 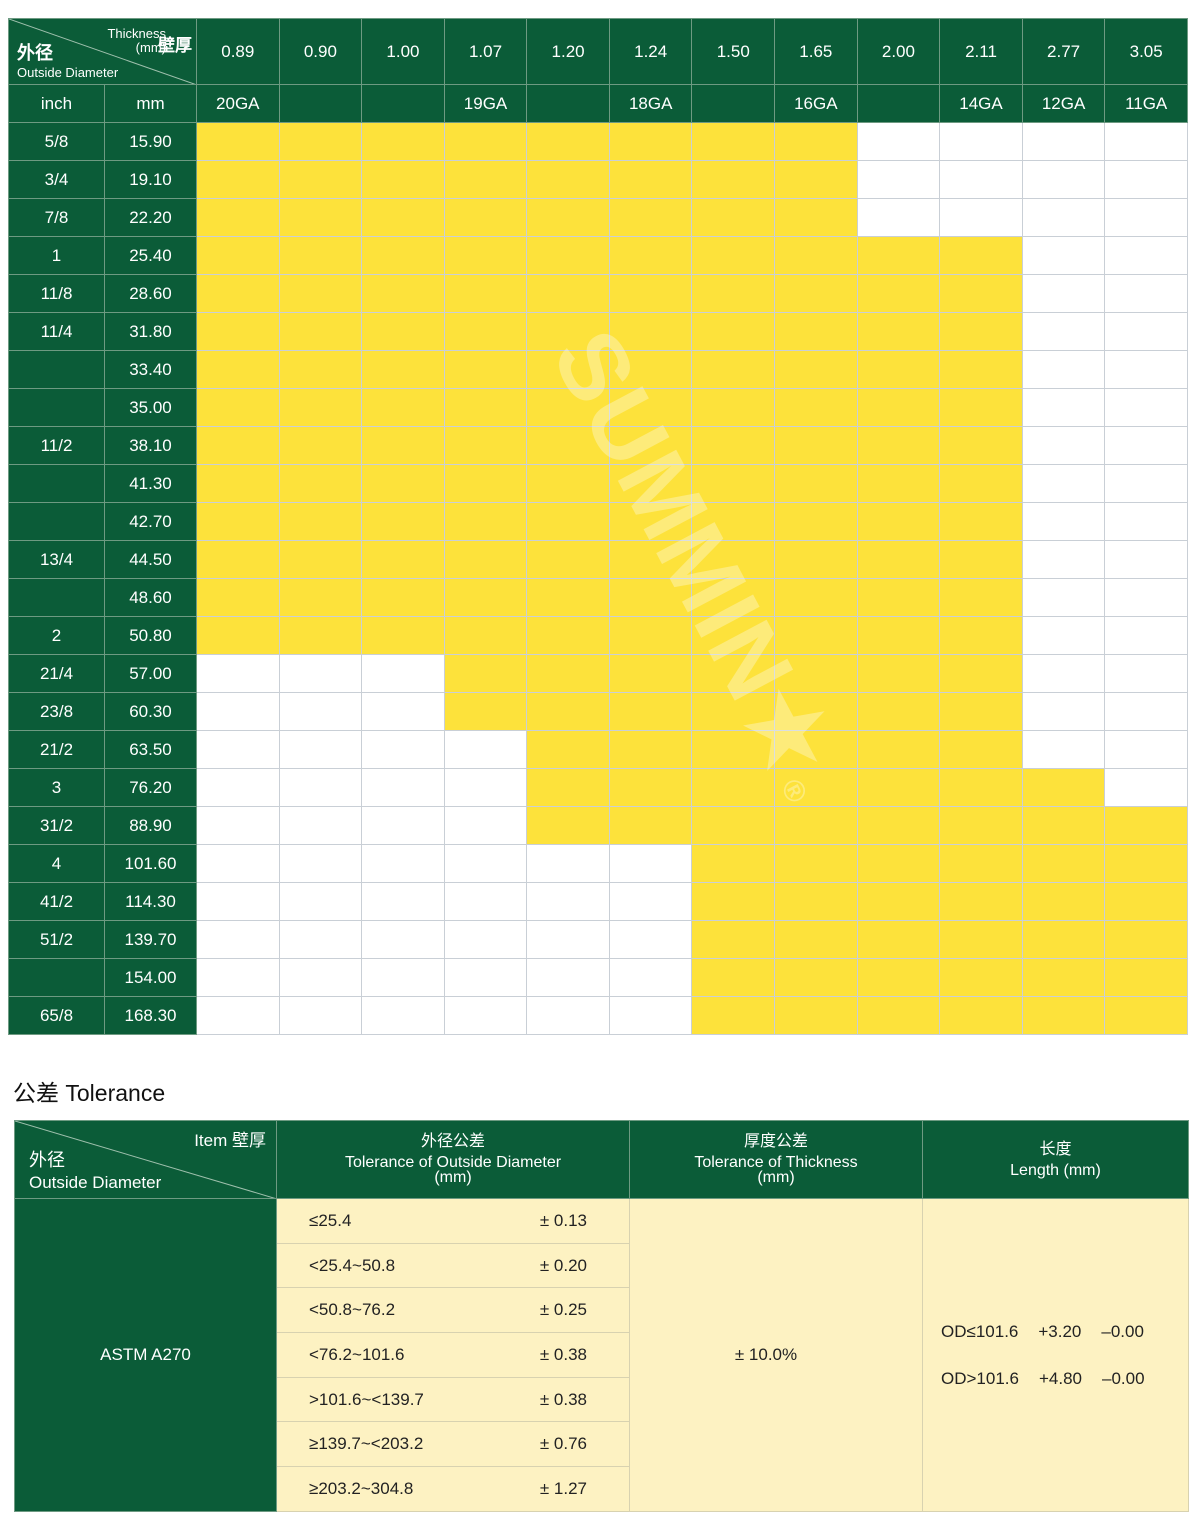 I want to click on tolerance-row: ≥139.7~<203.2 ± 0.76, so click(x=602, y=1444).